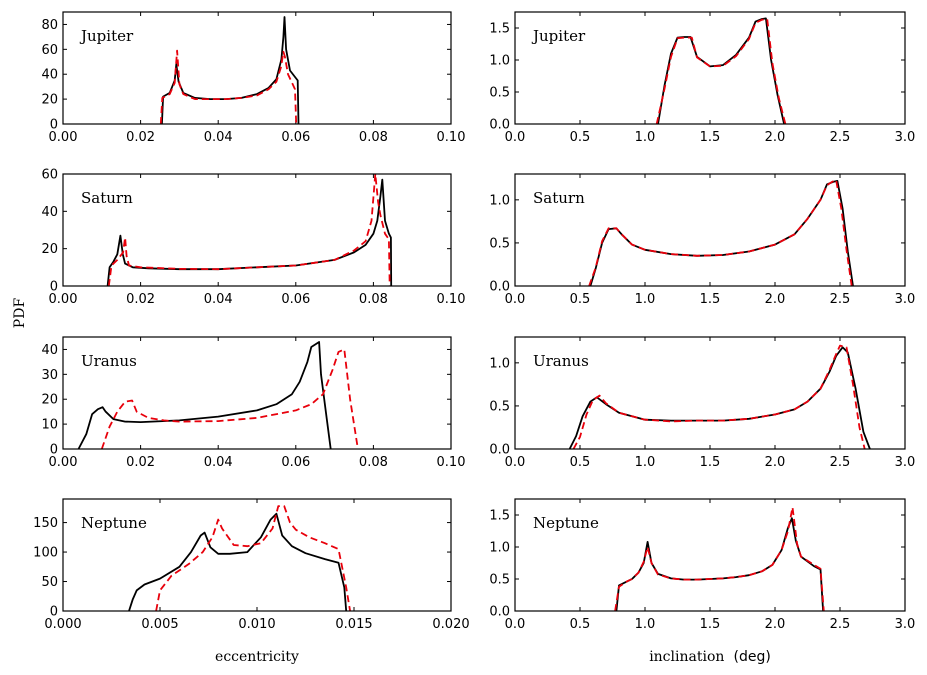 The width and height of the screenshot is (927, 675). What do you see at coordinates (49, 25) in the screenshot?
I see `y-tick-label: 80` at bounding box center [49, 25].